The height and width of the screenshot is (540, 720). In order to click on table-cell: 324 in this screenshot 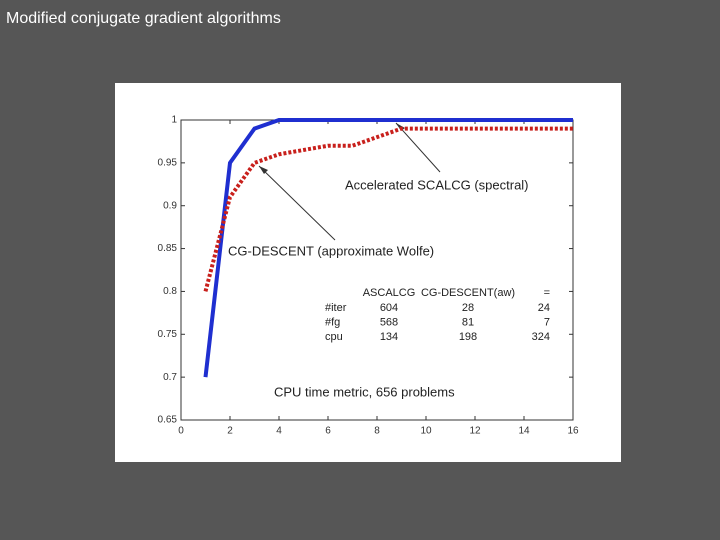, I will do `click(541, 337)`.